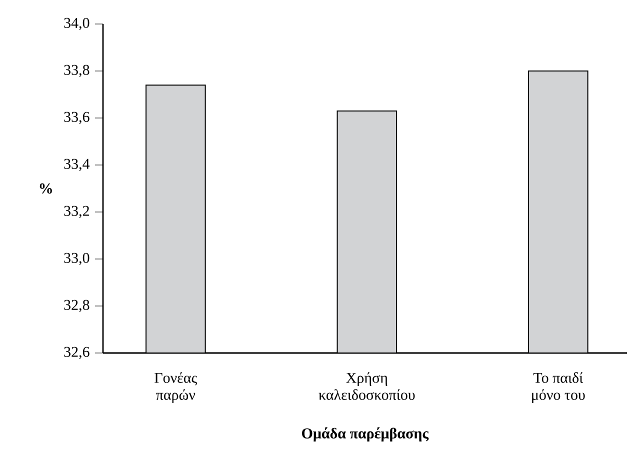 The width and height of the screenshot is (628, 456). What do you see at coordinates (176, 387) in the screenshot?
I see `x-tick-label: Γονέας παρών` at bounding box center [176, 387].